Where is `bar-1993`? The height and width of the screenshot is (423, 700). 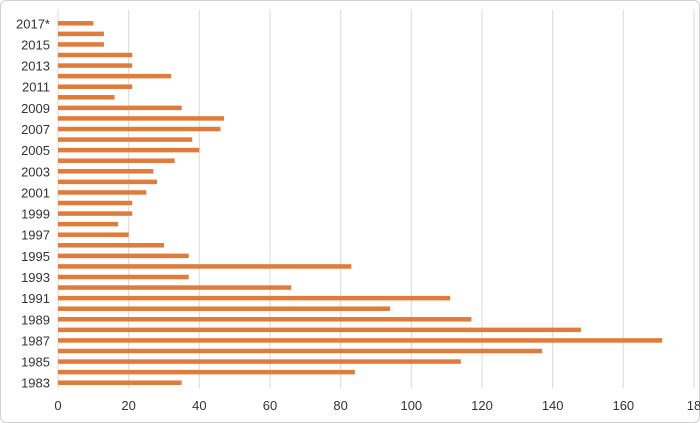
bar-1993 is located at coordinates (123, 277).